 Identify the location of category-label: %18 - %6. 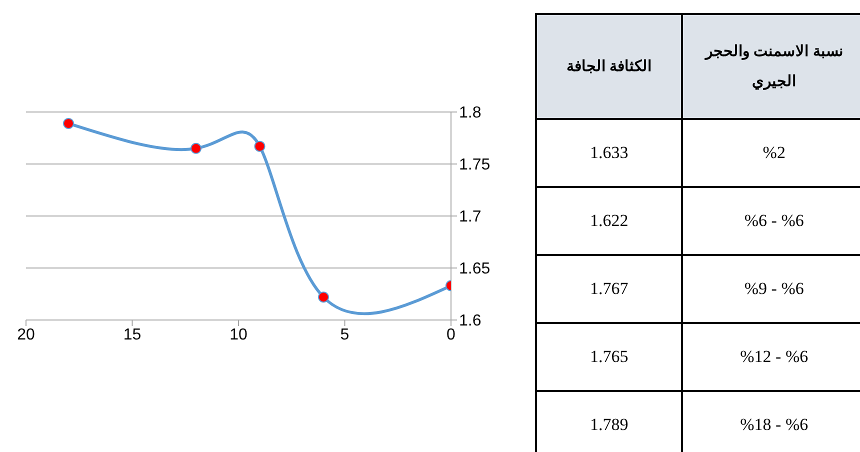
(771, 421).